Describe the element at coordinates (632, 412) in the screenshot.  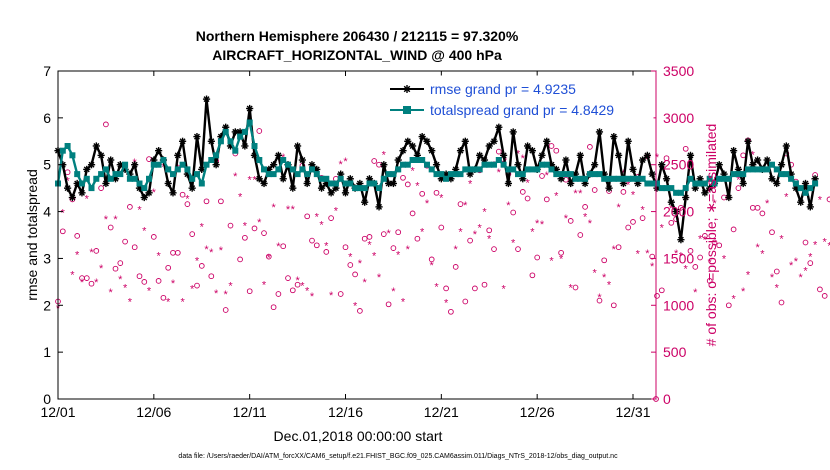
I see `x-tick-label: 12/31` at that location.